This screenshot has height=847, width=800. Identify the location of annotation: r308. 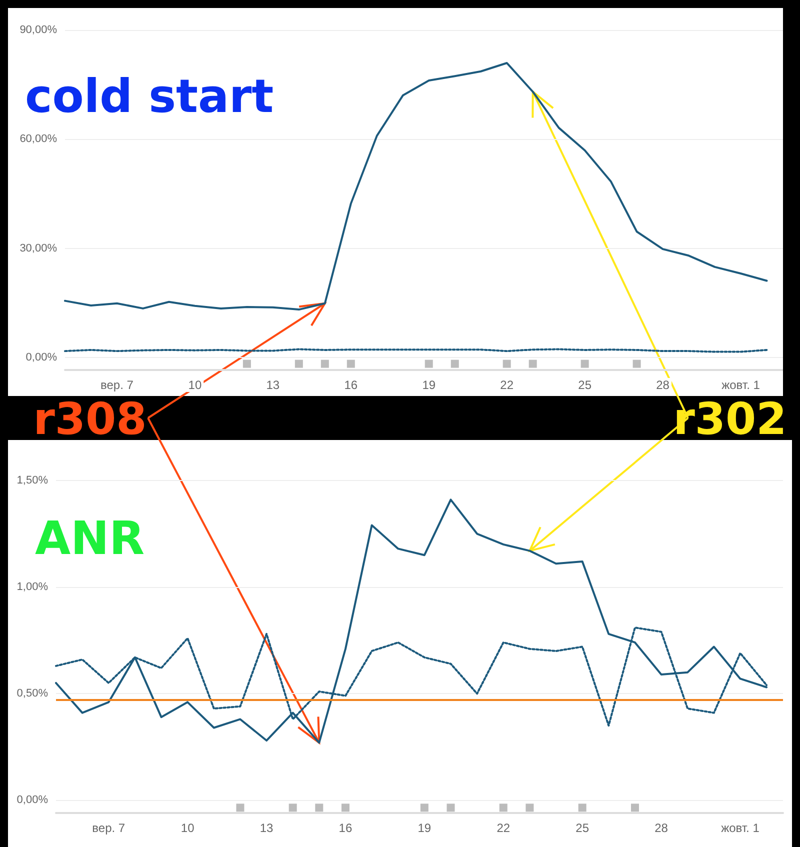
(90, 419).